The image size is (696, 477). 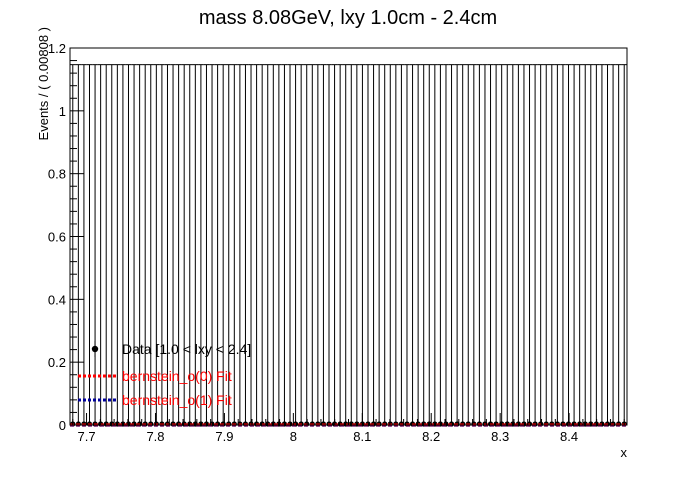 What do you see at coordinates (57, 48) in the screenshot?
I see `y-tick-label: 1.2` at bounding box center [57, 48].